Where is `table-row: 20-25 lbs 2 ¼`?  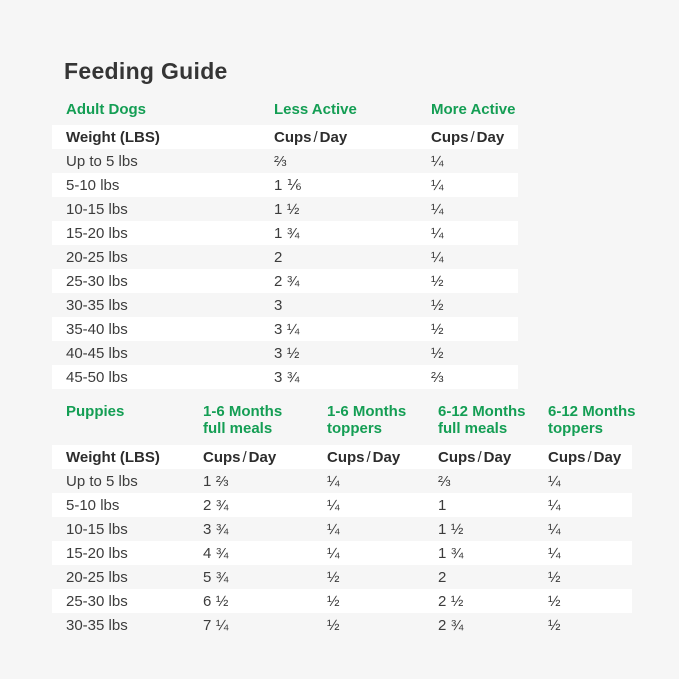 table-row: 20-25 lbs 2 ¼ is located at coordinates (285, 257).